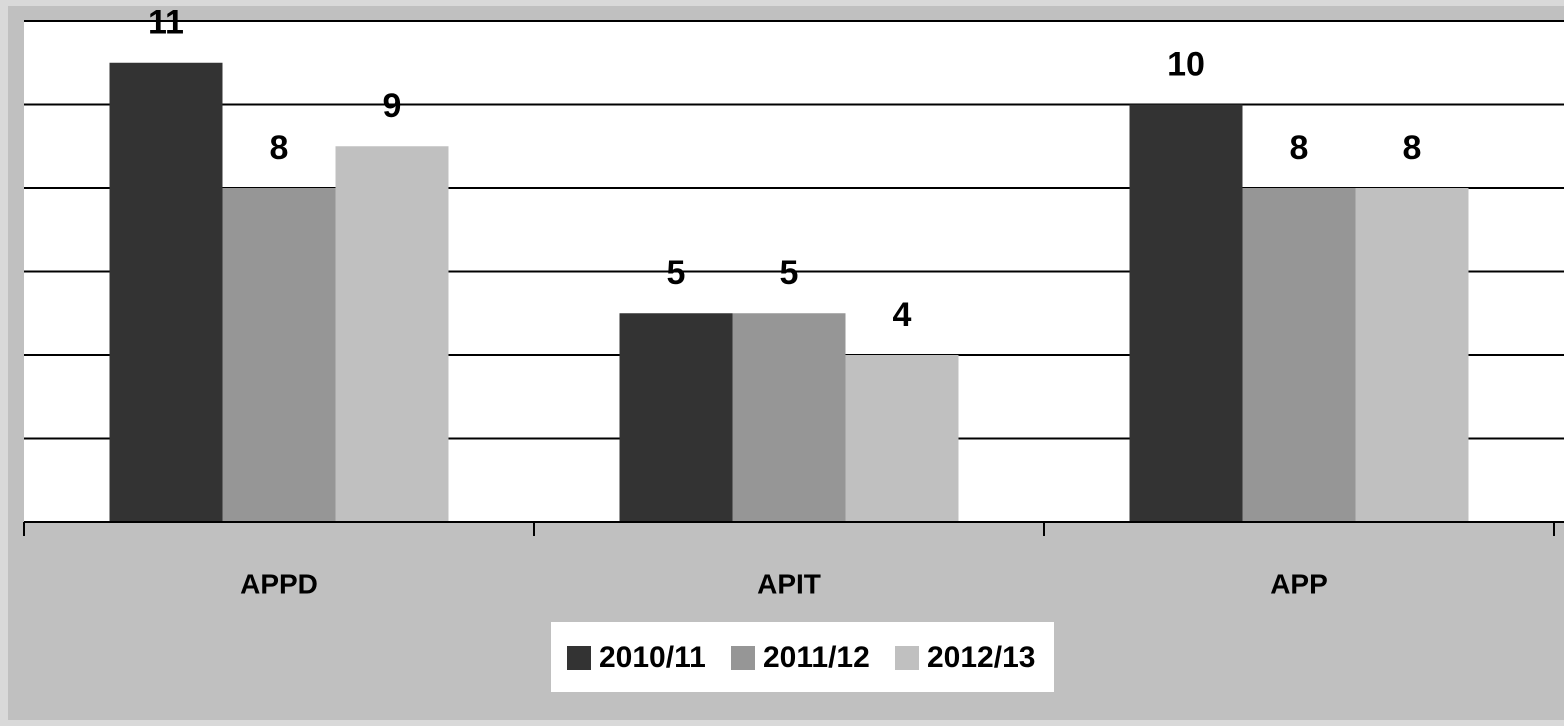 The height and width of the screenshot is (726, 1564). Describe the element at coordinates (279, 583) in the screenshot. I see `x-tick-label: APPD` at that location.